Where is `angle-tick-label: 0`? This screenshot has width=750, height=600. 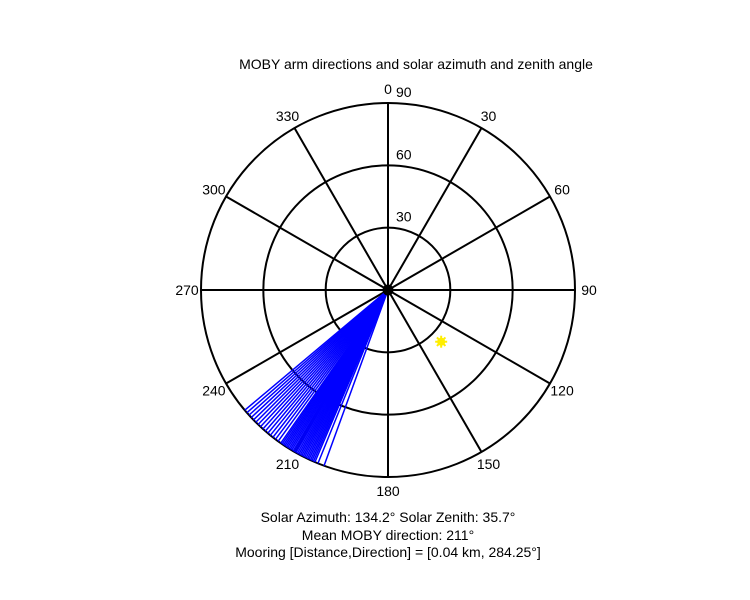 angle-tick-label: 0 is located at coordinates (388, 89).